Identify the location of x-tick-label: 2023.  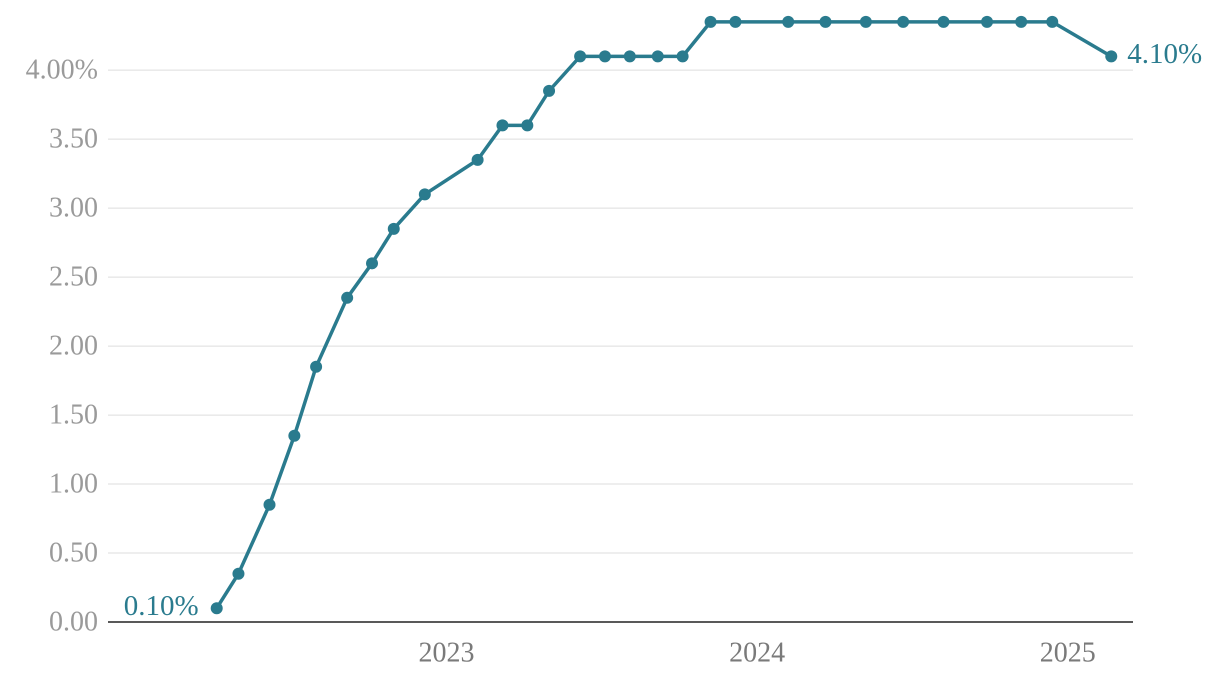
(447, 652).